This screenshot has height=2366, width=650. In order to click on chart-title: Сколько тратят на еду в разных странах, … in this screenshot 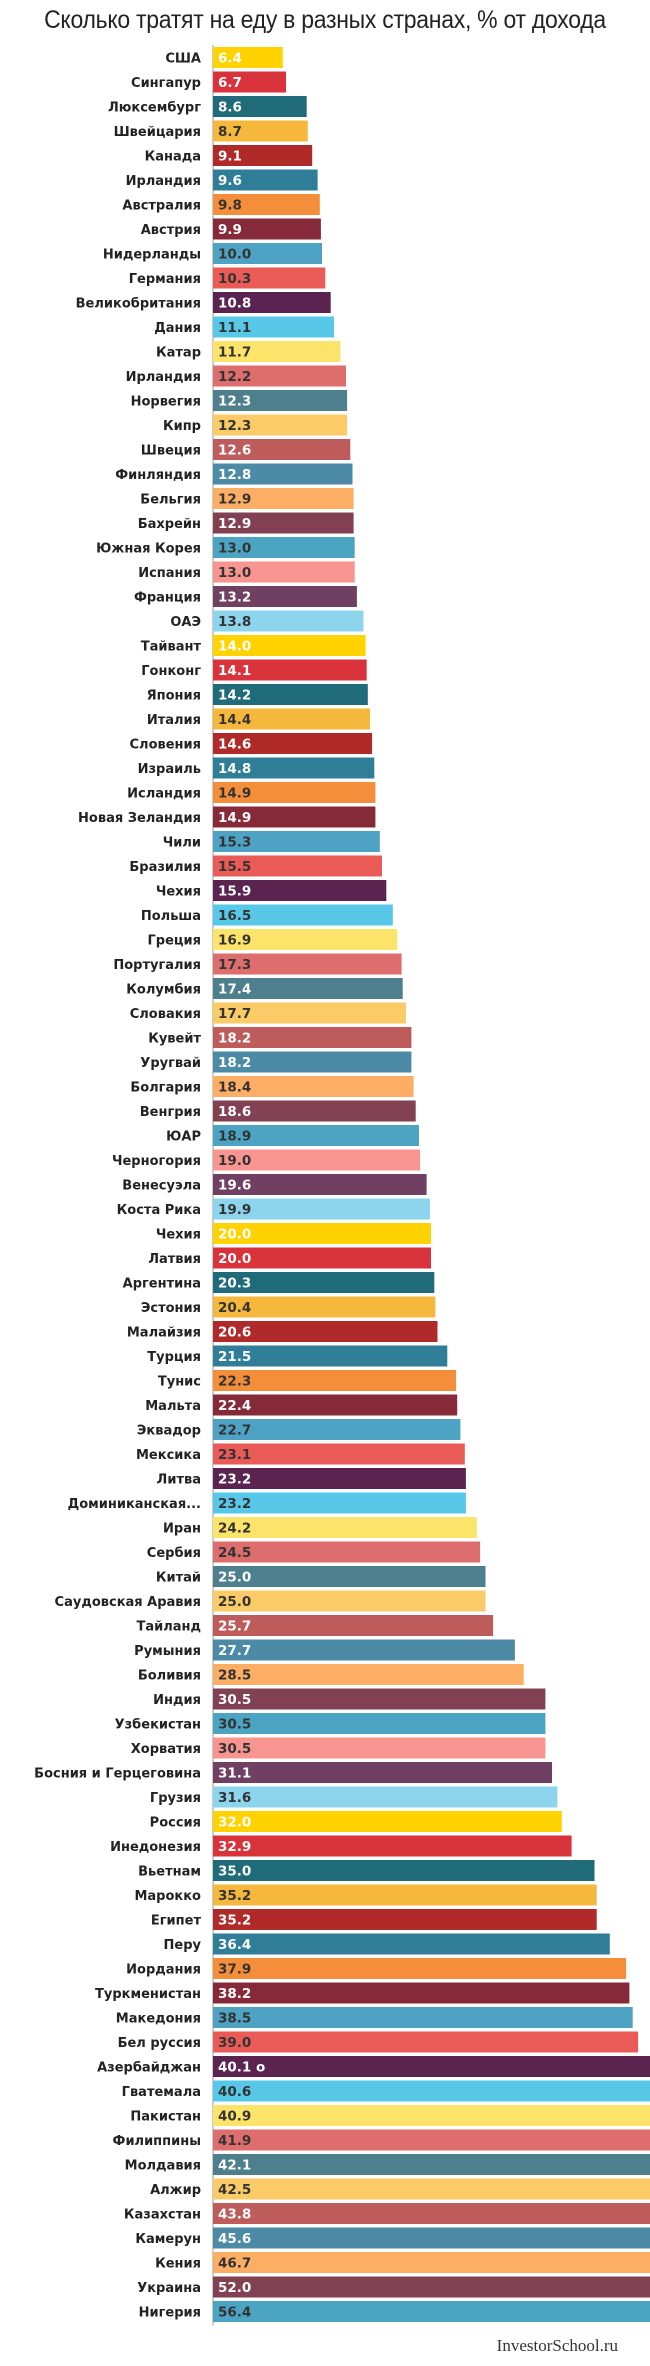, I will do `click(325, 20)`.